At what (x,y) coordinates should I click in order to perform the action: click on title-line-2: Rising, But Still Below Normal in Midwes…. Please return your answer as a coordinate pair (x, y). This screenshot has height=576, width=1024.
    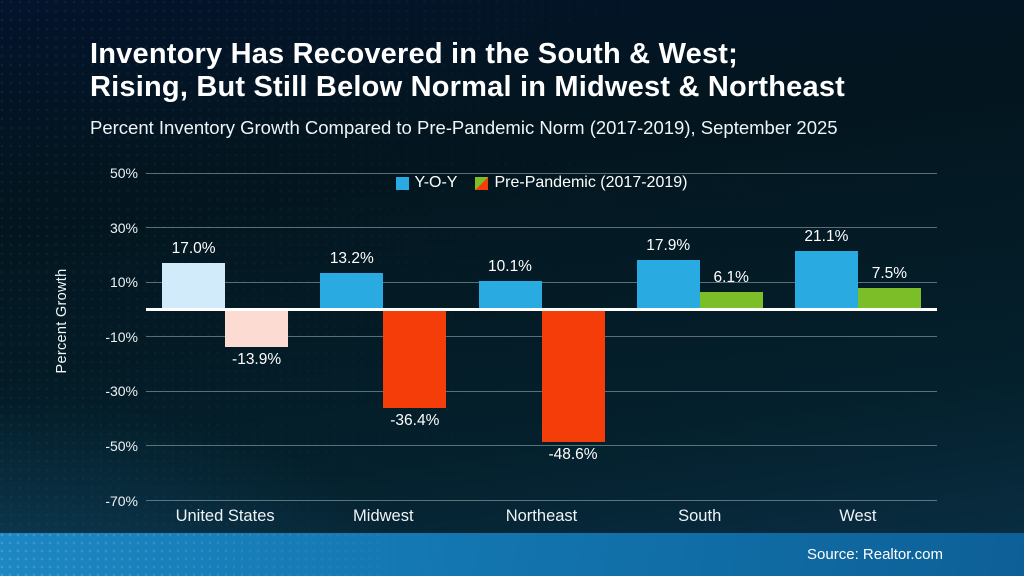
    Looking at the image, I should click on (467, 87).